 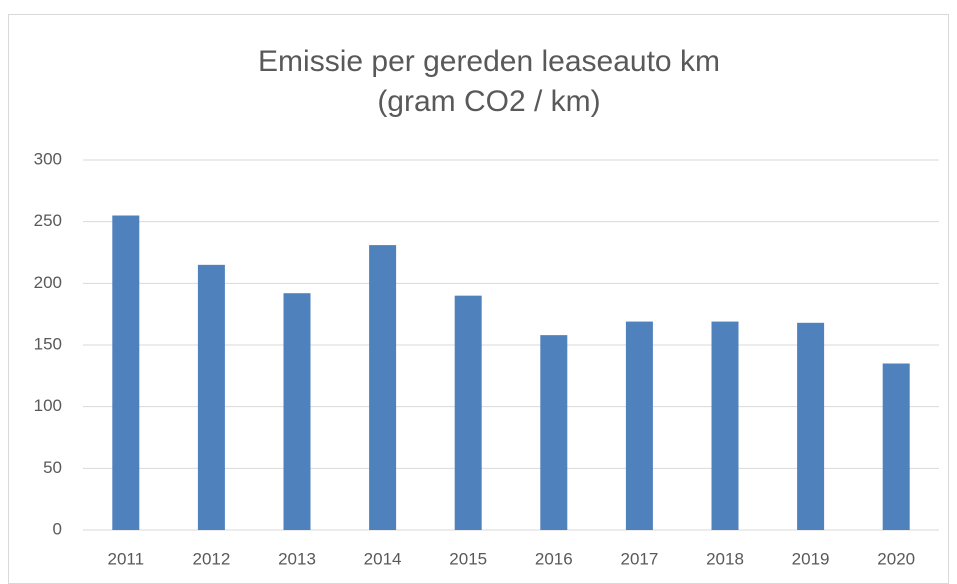 What do you see at coordinates (48, 282) in the screenshot?
I see `y-tick-label: 200` at bounding box center [48, 282].